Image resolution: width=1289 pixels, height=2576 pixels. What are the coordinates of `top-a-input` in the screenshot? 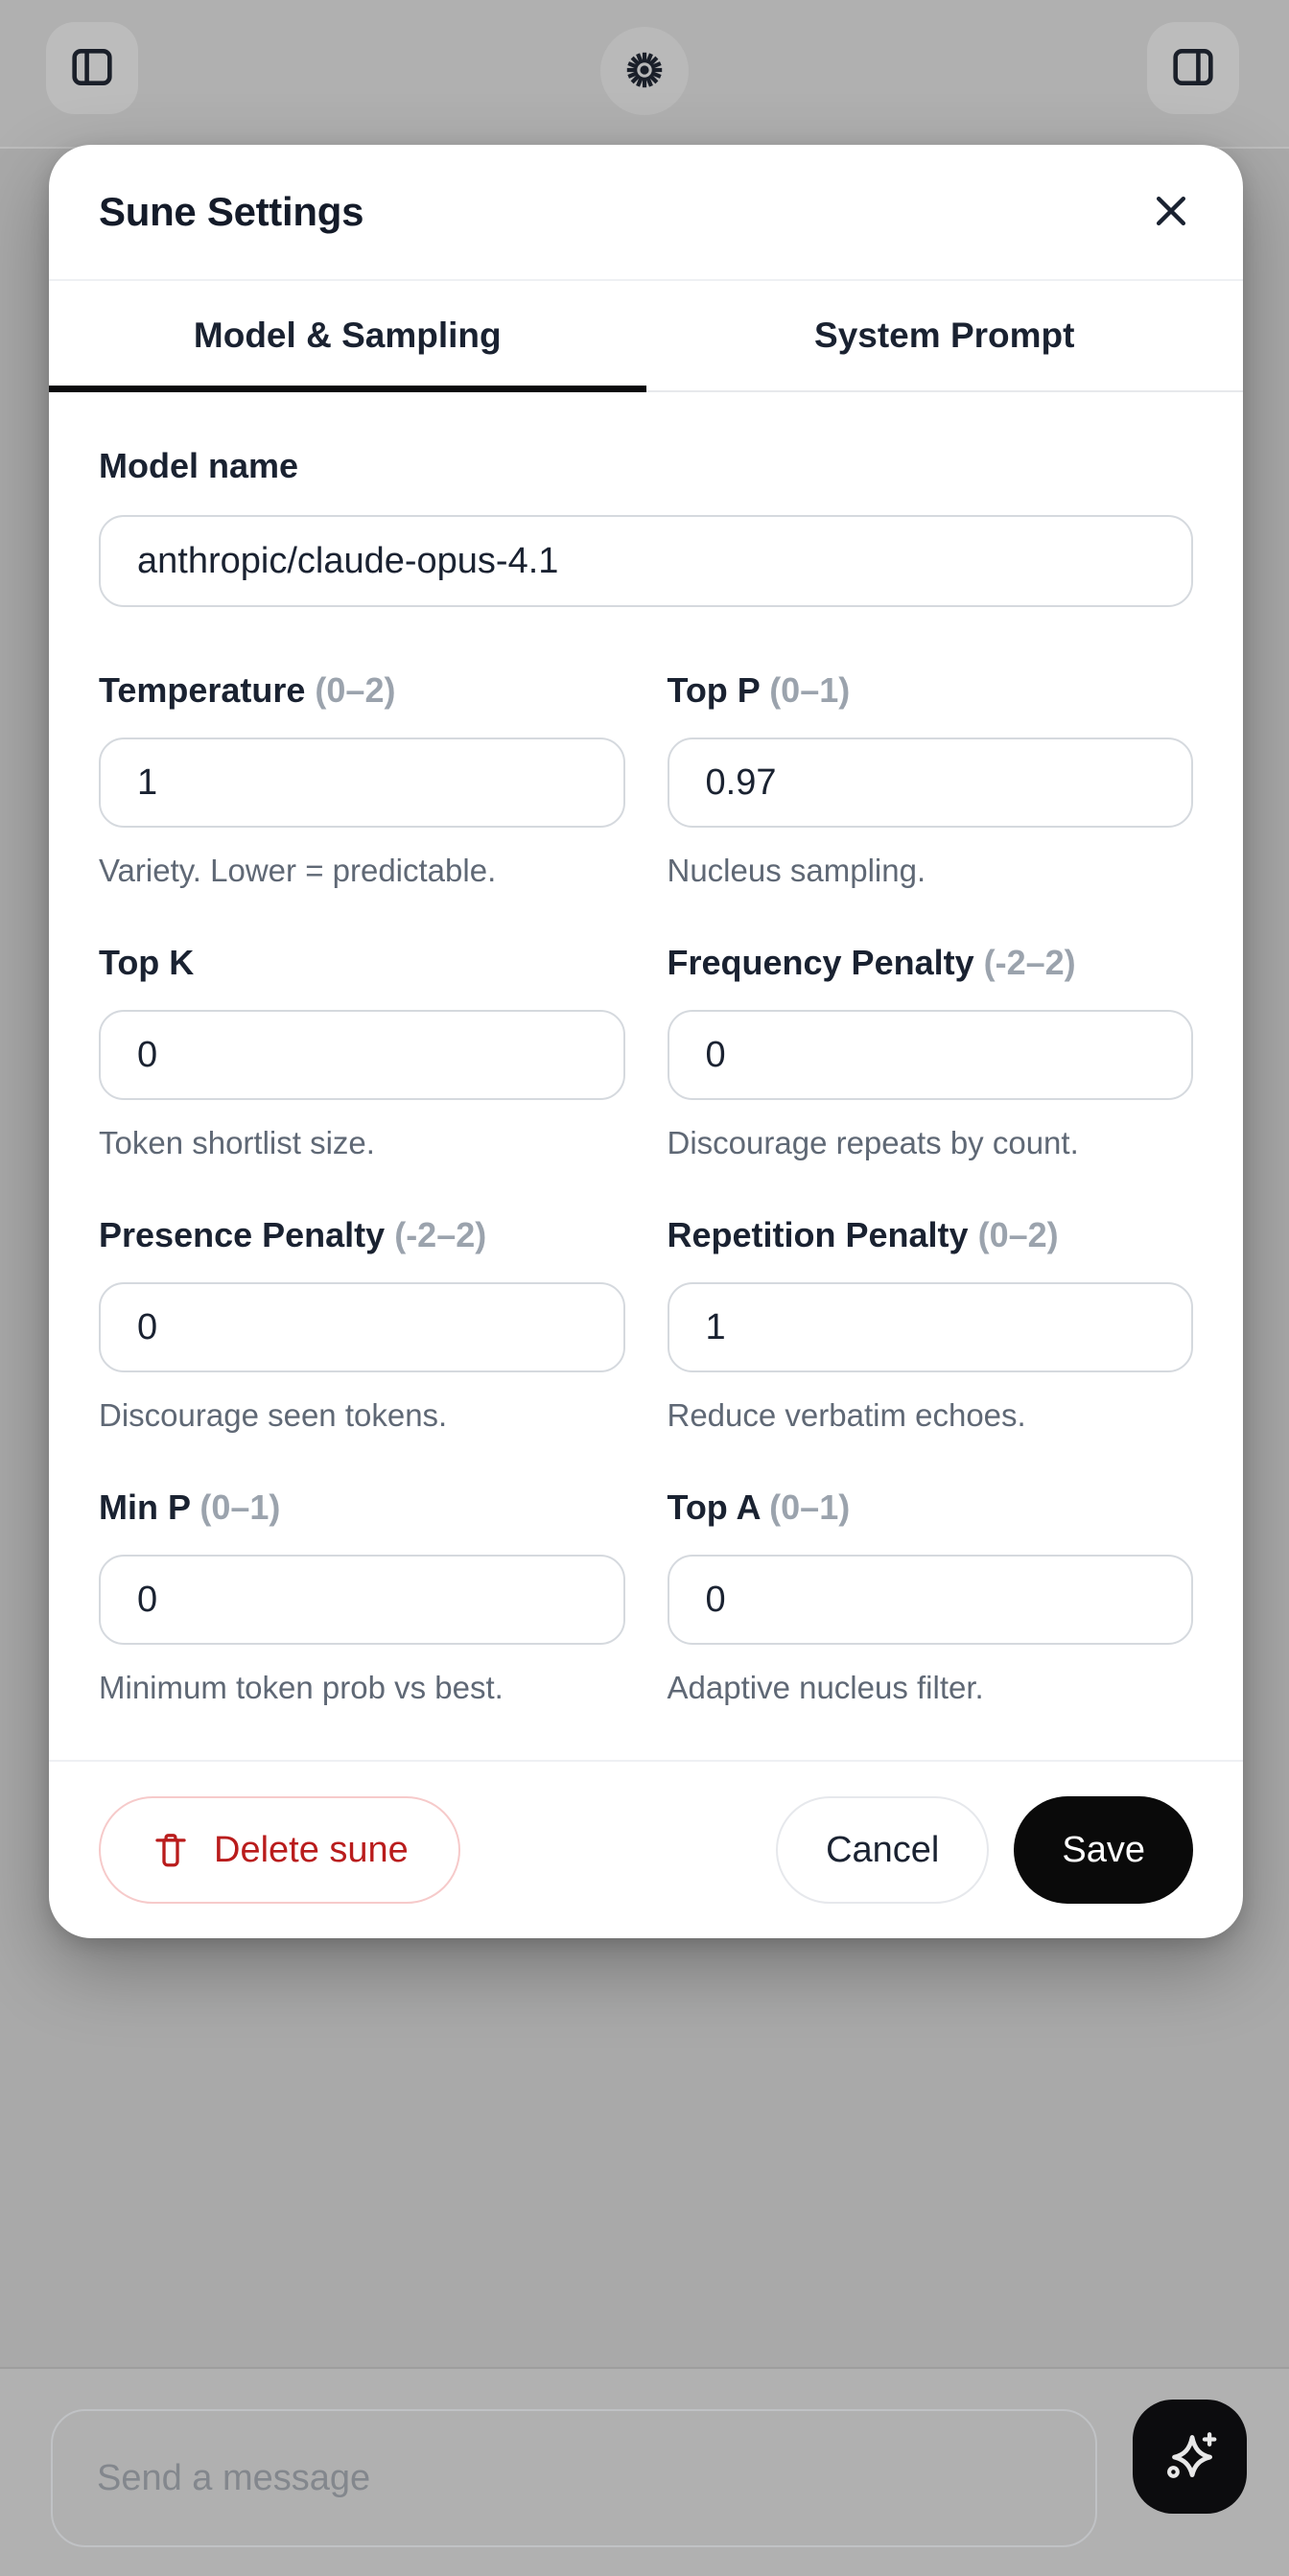 It's located at (930, 1600).